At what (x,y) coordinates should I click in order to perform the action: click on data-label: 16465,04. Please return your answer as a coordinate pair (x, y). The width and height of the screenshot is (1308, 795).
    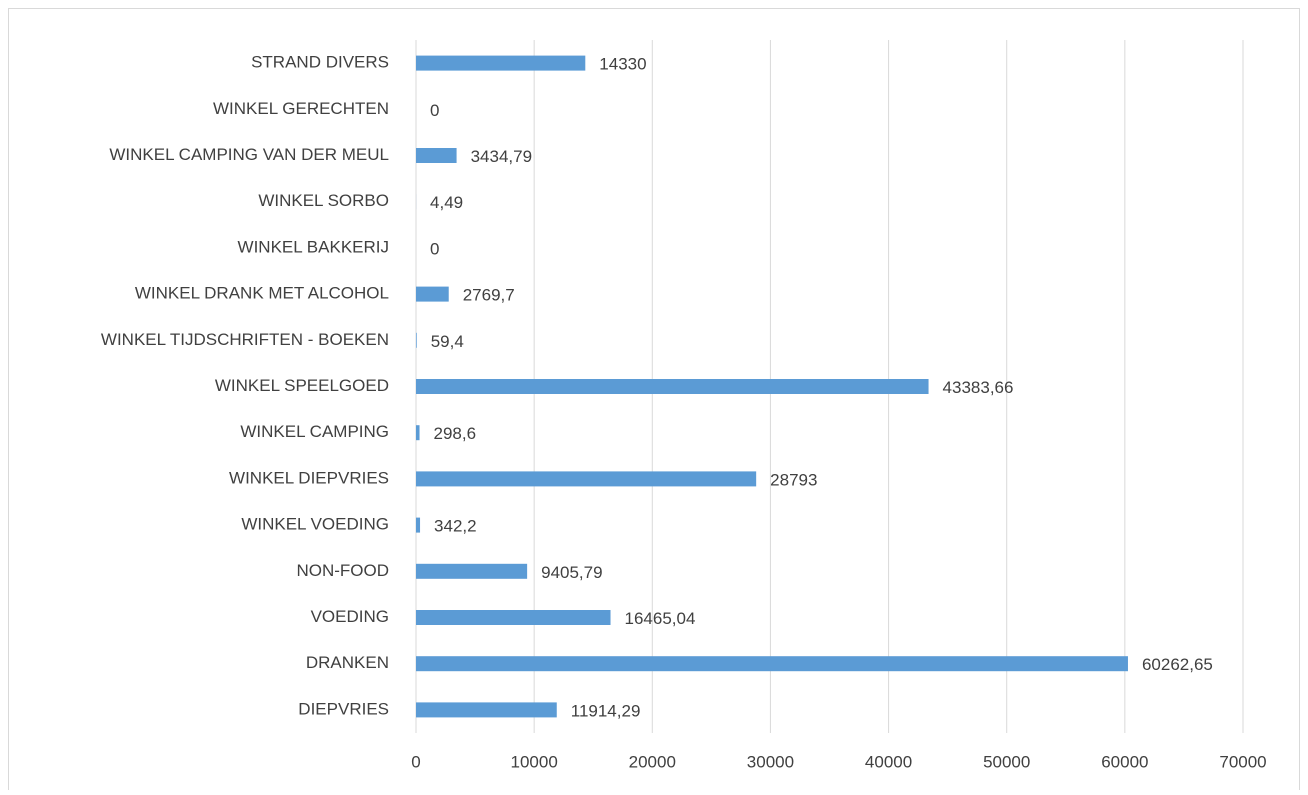
    Looking at the image, I should click on (660, 618).